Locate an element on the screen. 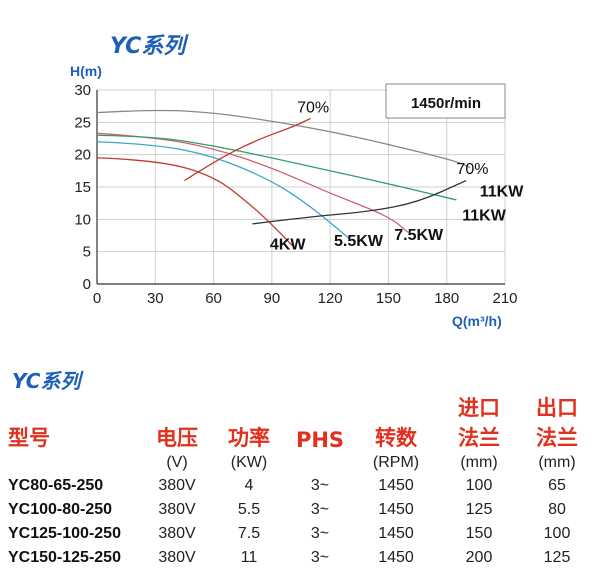  x-tick-label: 210 is located at coordinates (504, 298).